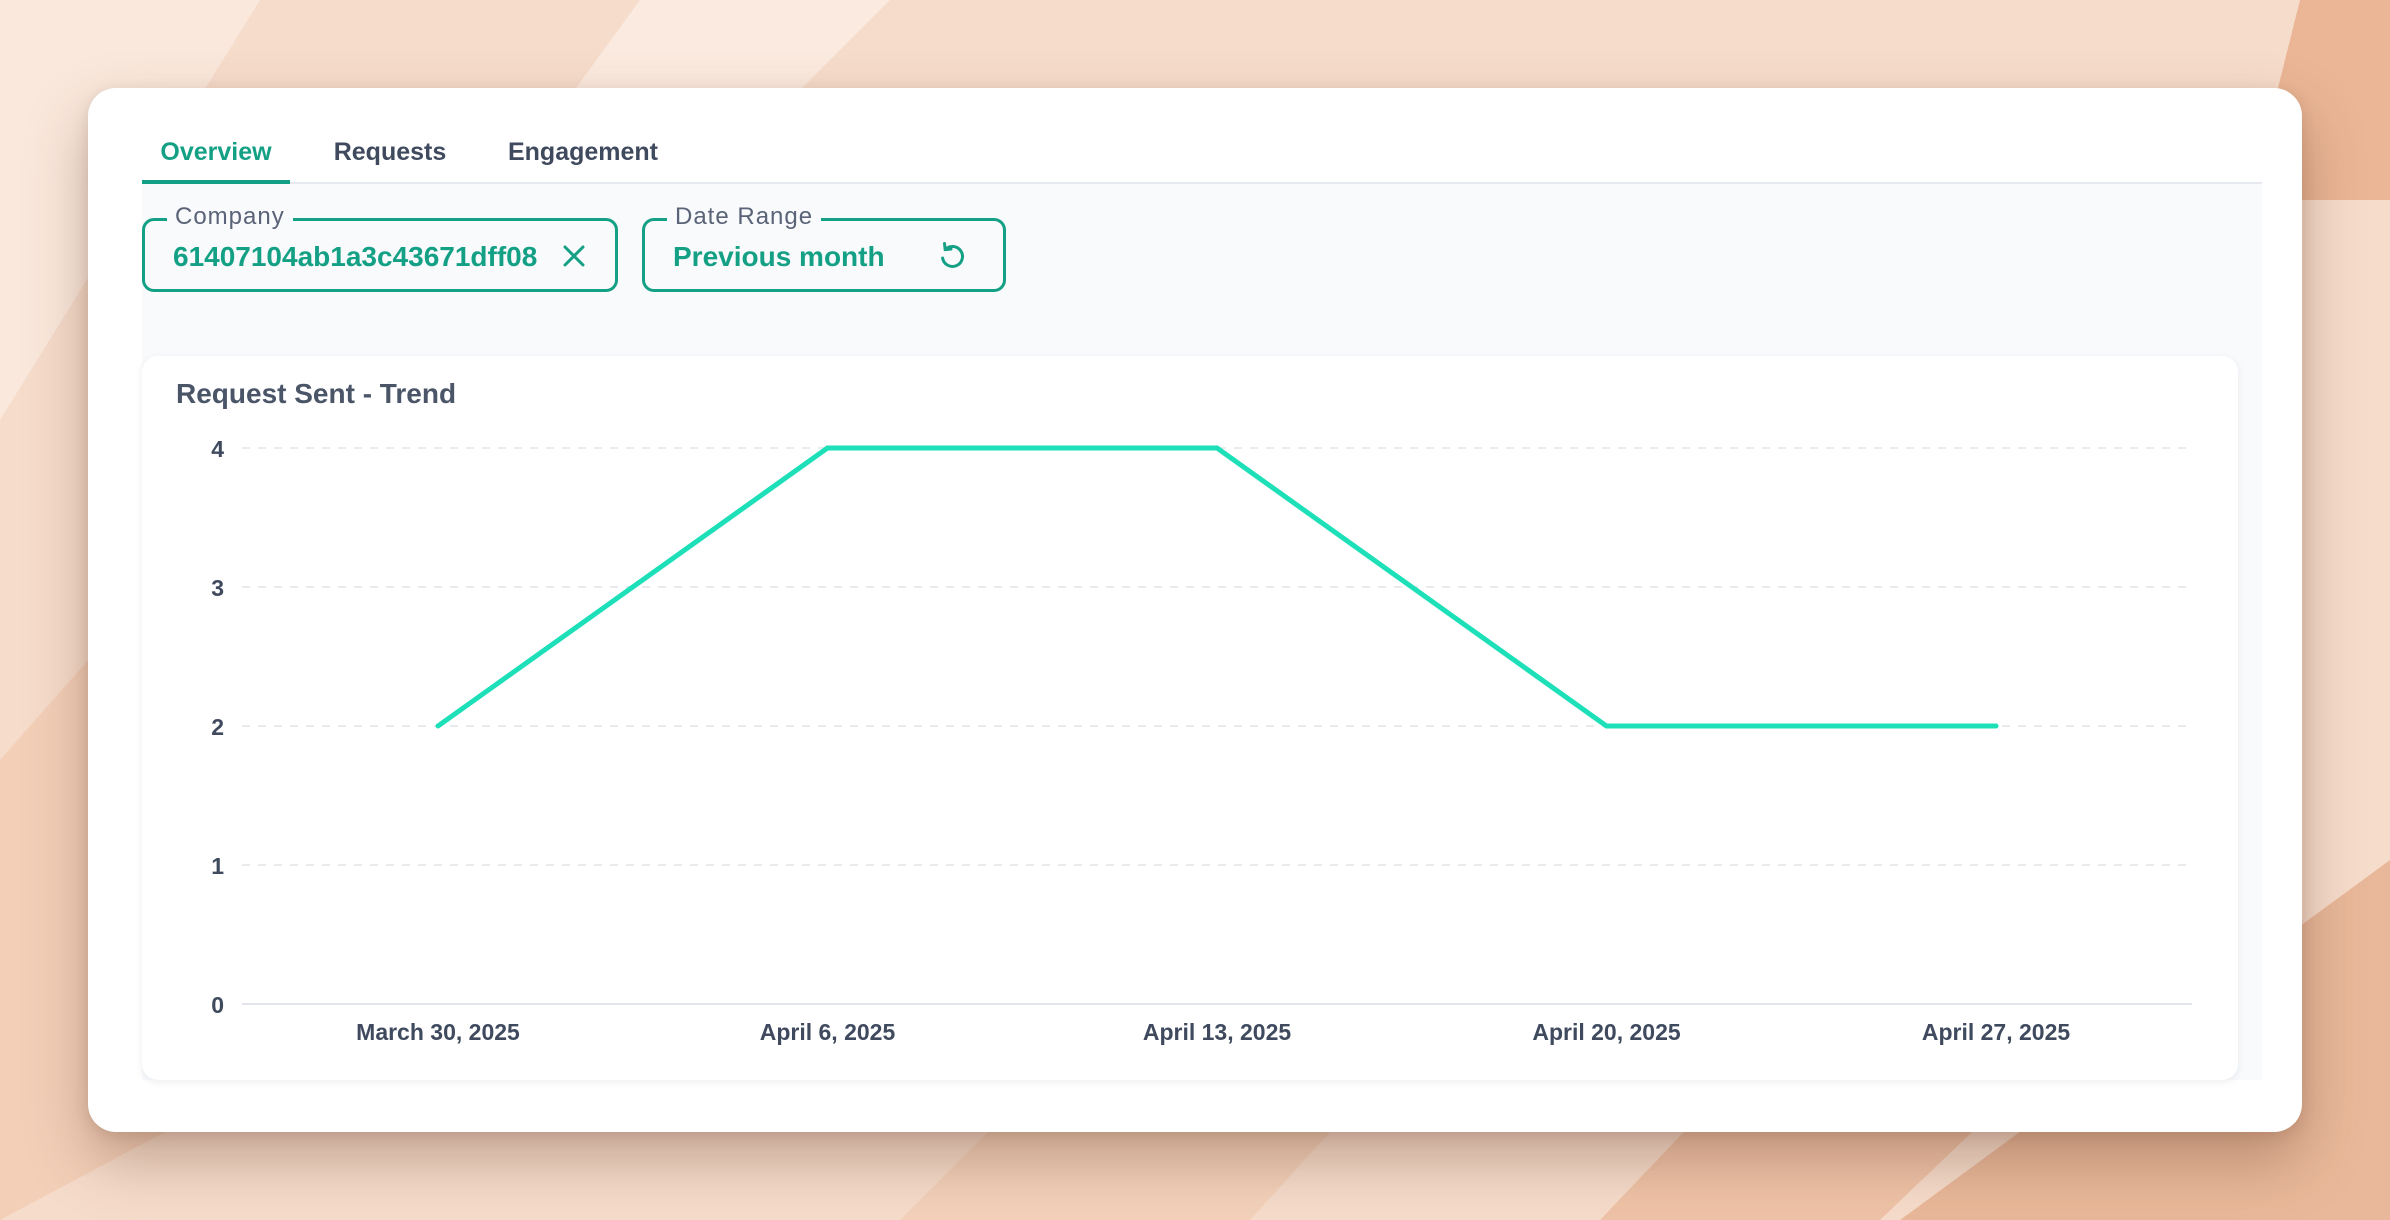 The width and height of the screenshot is (2390, 1220). What do you see at coordinates (217, 727) in the screenshot?
I see `y-tick-label-2: 2` at bounding box center [217, 727].